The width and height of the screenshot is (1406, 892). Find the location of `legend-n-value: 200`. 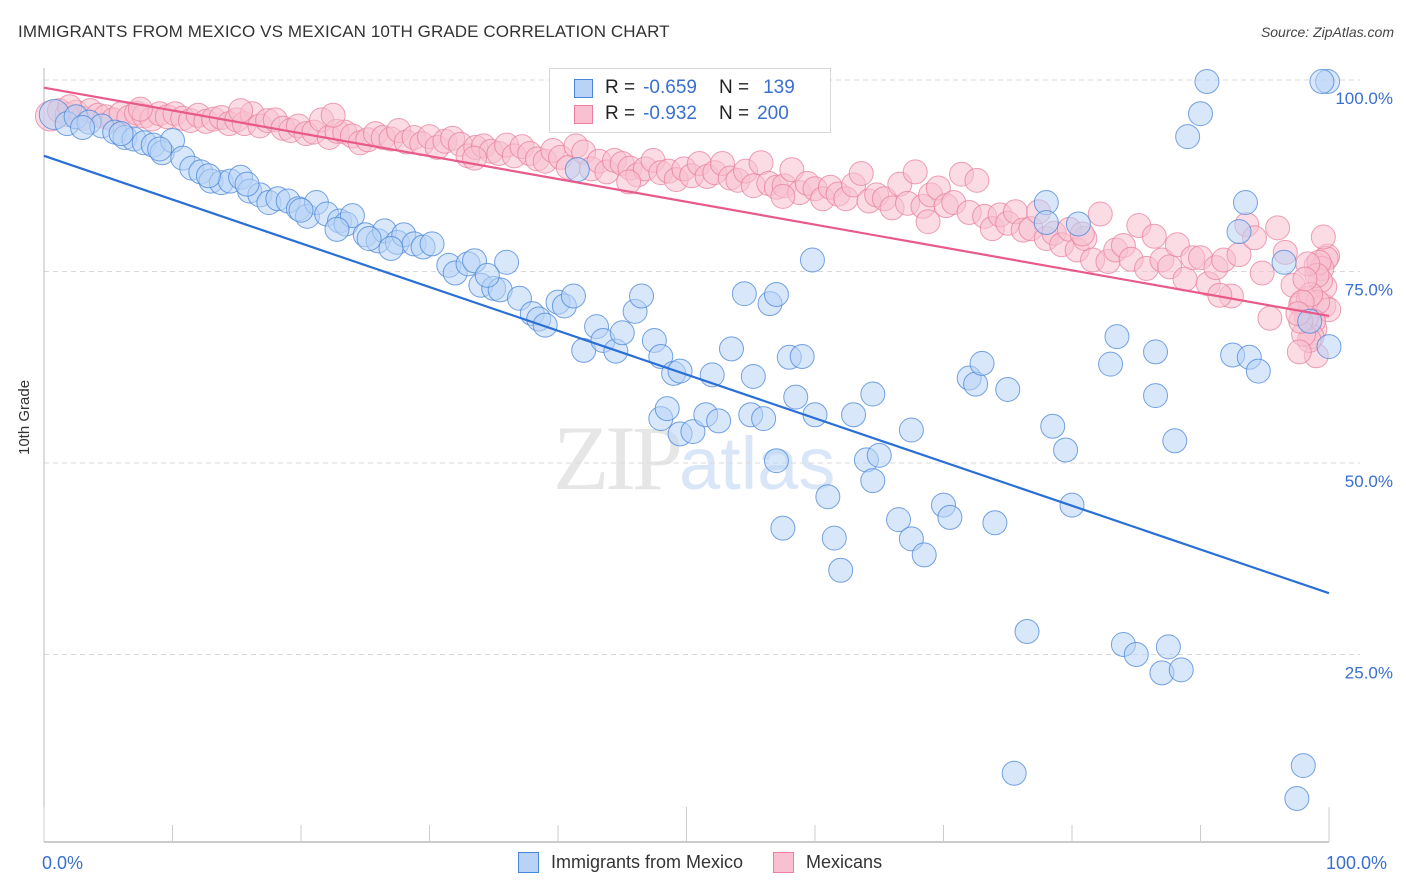

legend-n-value: 200 is located at coordinates (773, 113).